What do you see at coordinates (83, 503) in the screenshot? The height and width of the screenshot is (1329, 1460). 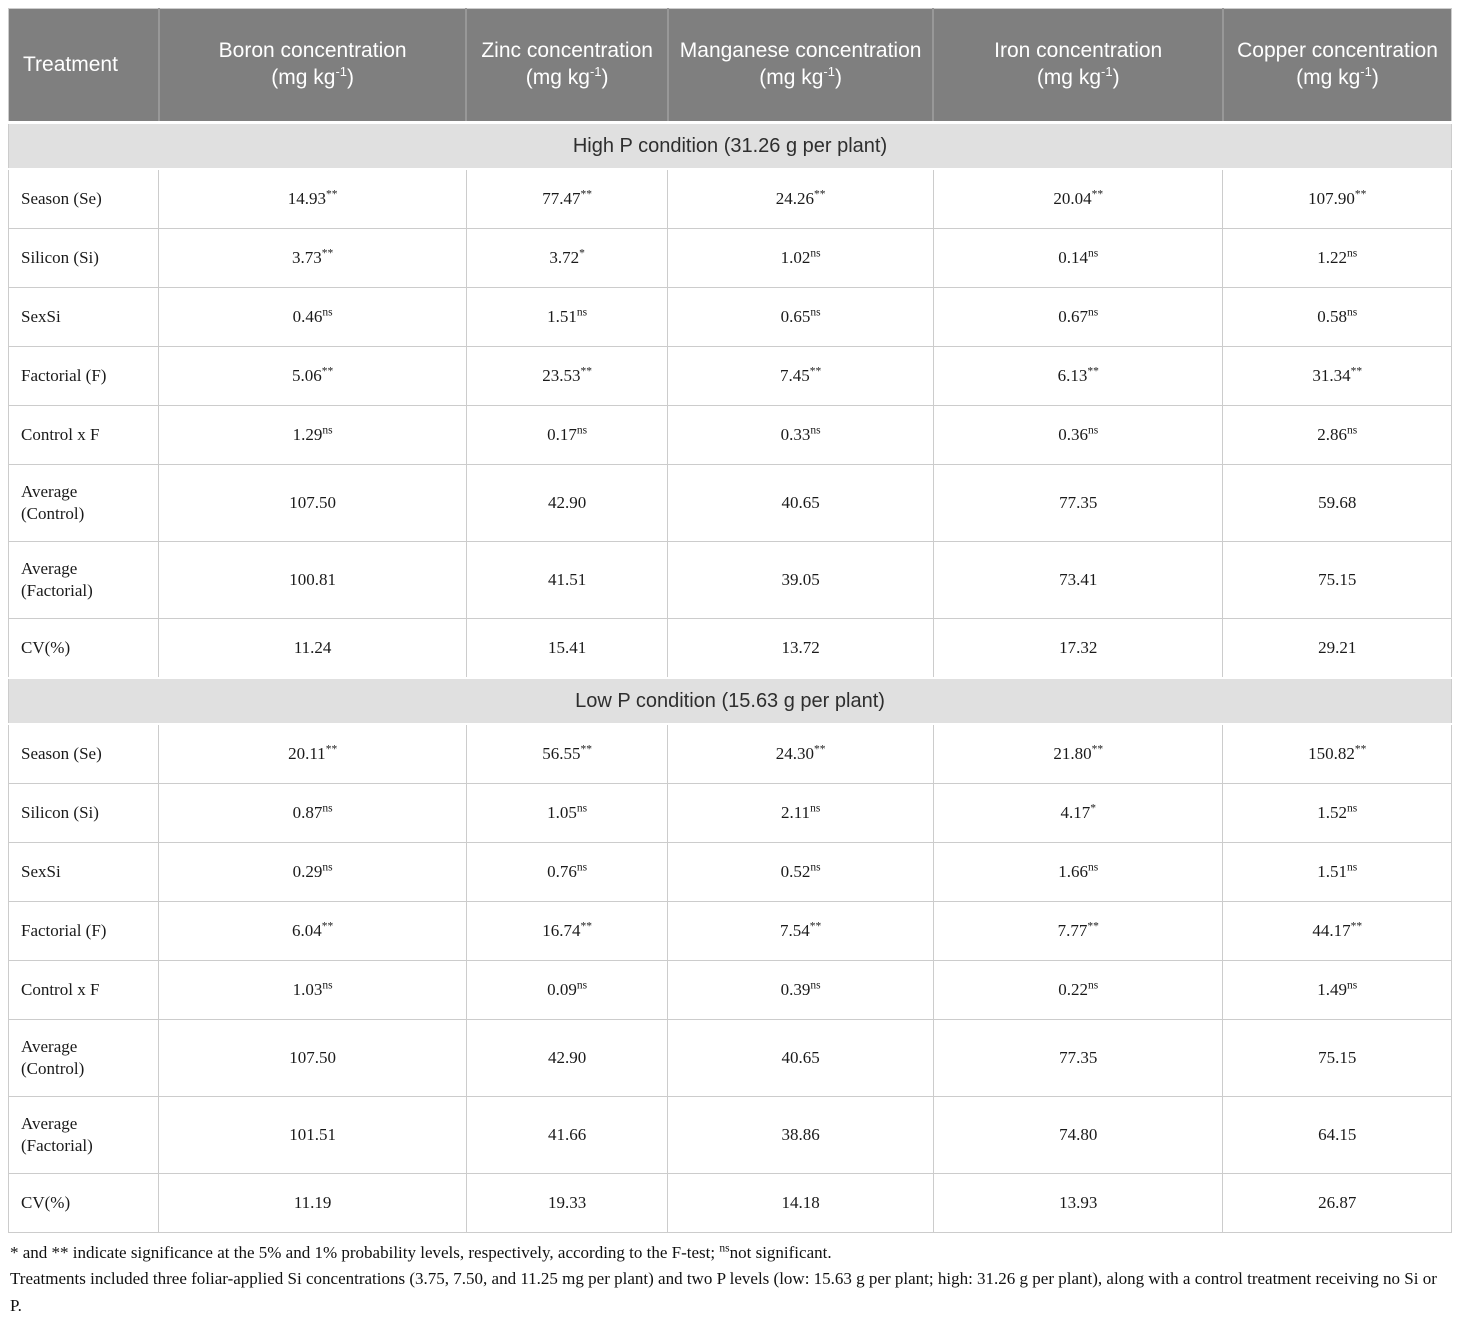 I see `row-label: Average (Control)` at bounding box center [83, 503].